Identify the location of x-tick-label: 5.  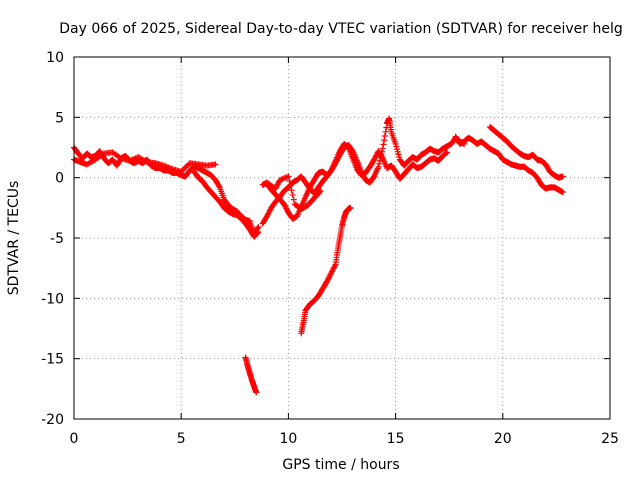
(181, 439).